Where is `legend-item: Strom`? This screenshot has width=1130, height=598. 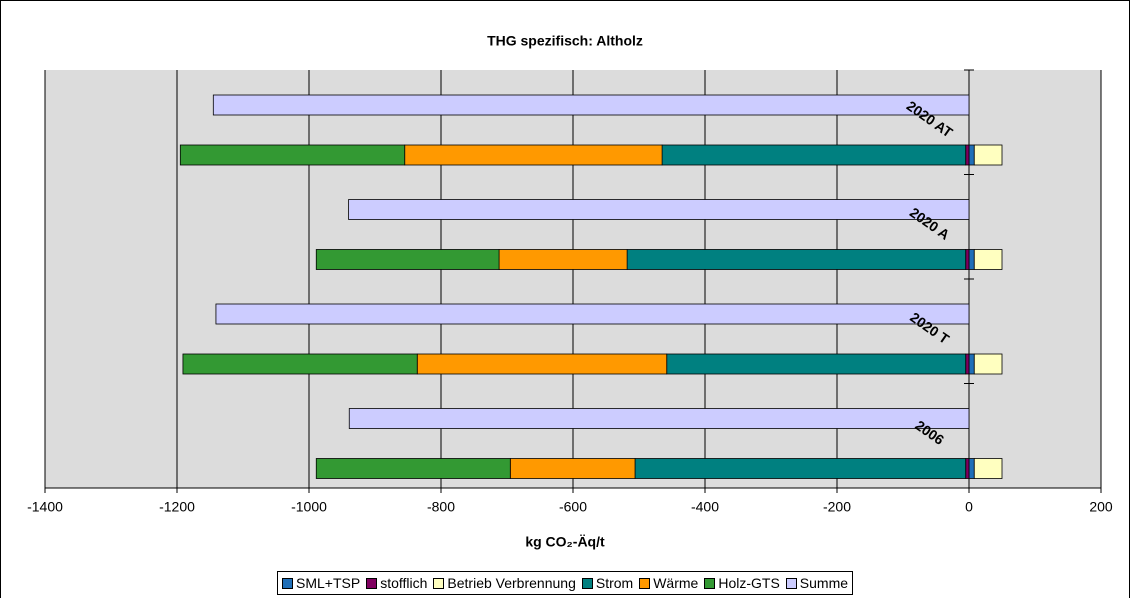
legend-item: Strom is located at coordinates (607, 583).